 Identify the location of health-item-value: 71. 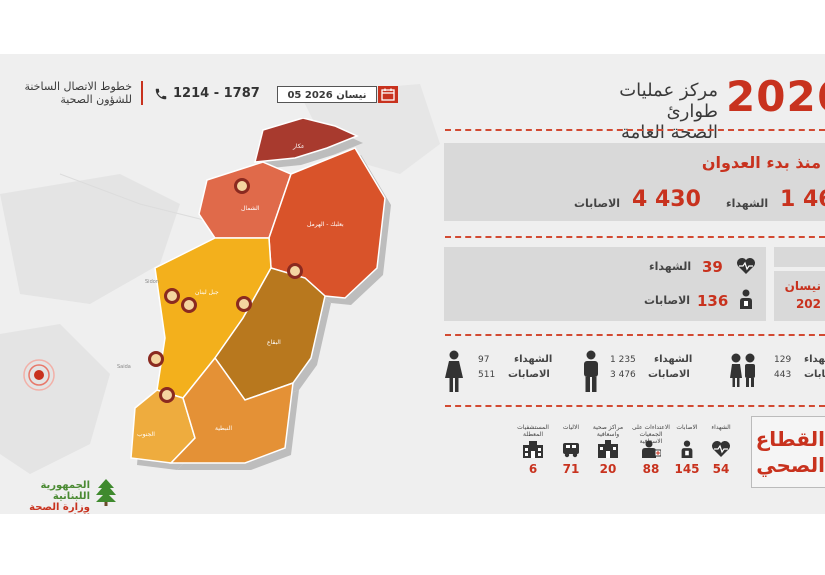
(571, 469).